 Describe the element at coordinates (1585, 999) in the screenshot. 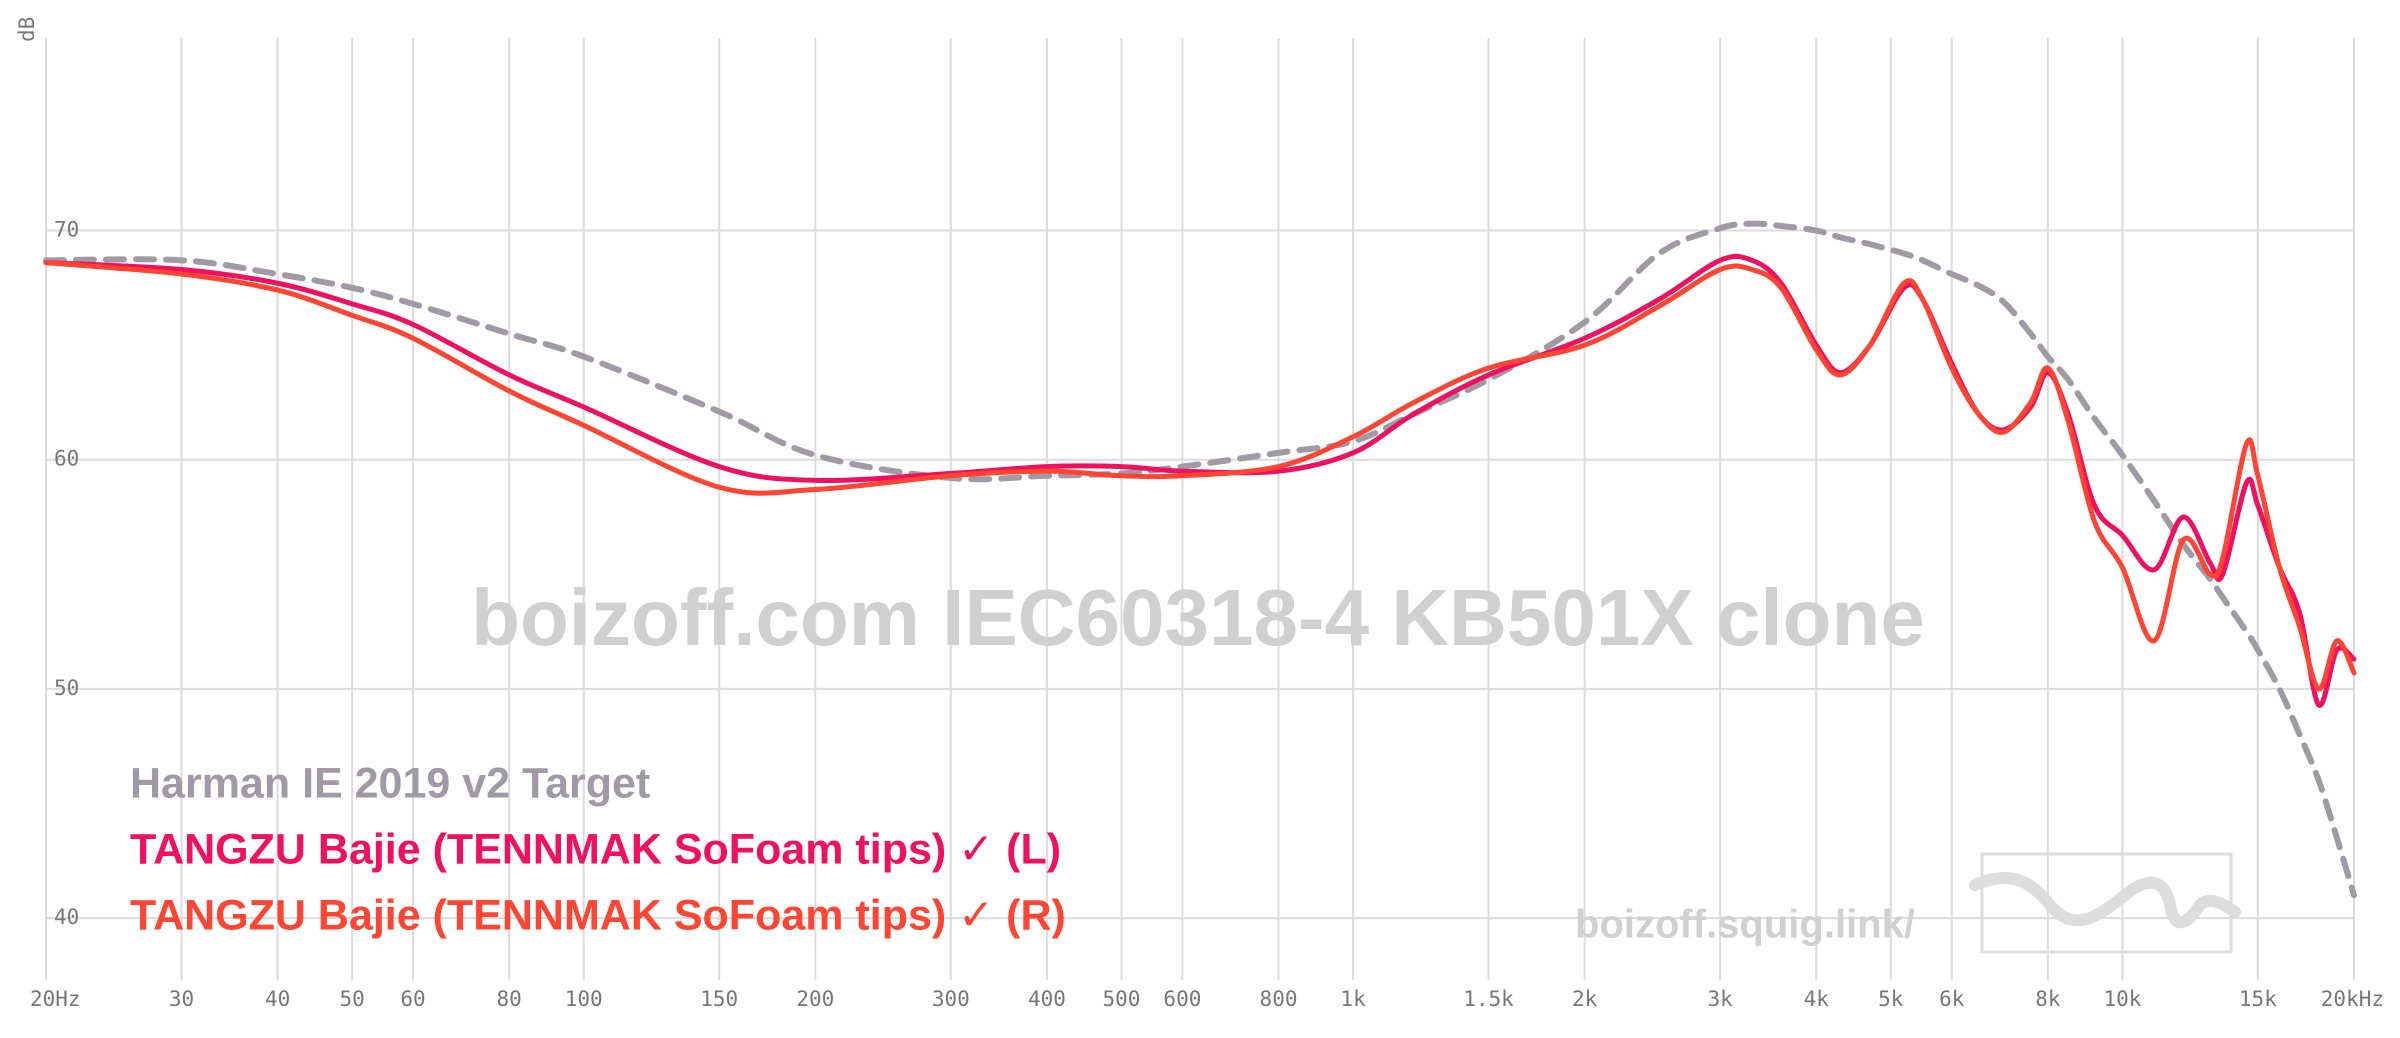

I see `x-tick-label: 2k` at that location.